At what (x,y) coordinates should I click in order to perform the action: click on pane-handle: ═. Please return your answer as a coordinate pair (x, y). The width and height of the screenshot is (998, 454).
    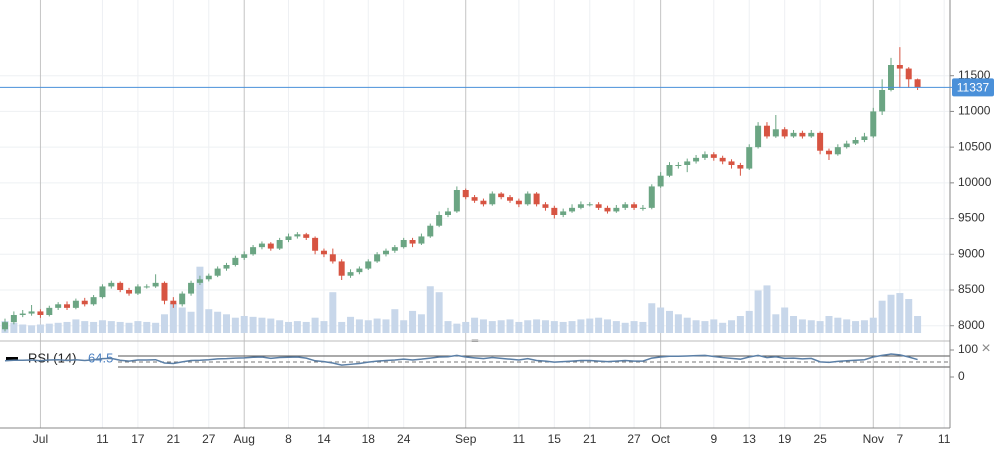
    Looking at the image, I should click on (475, 340).